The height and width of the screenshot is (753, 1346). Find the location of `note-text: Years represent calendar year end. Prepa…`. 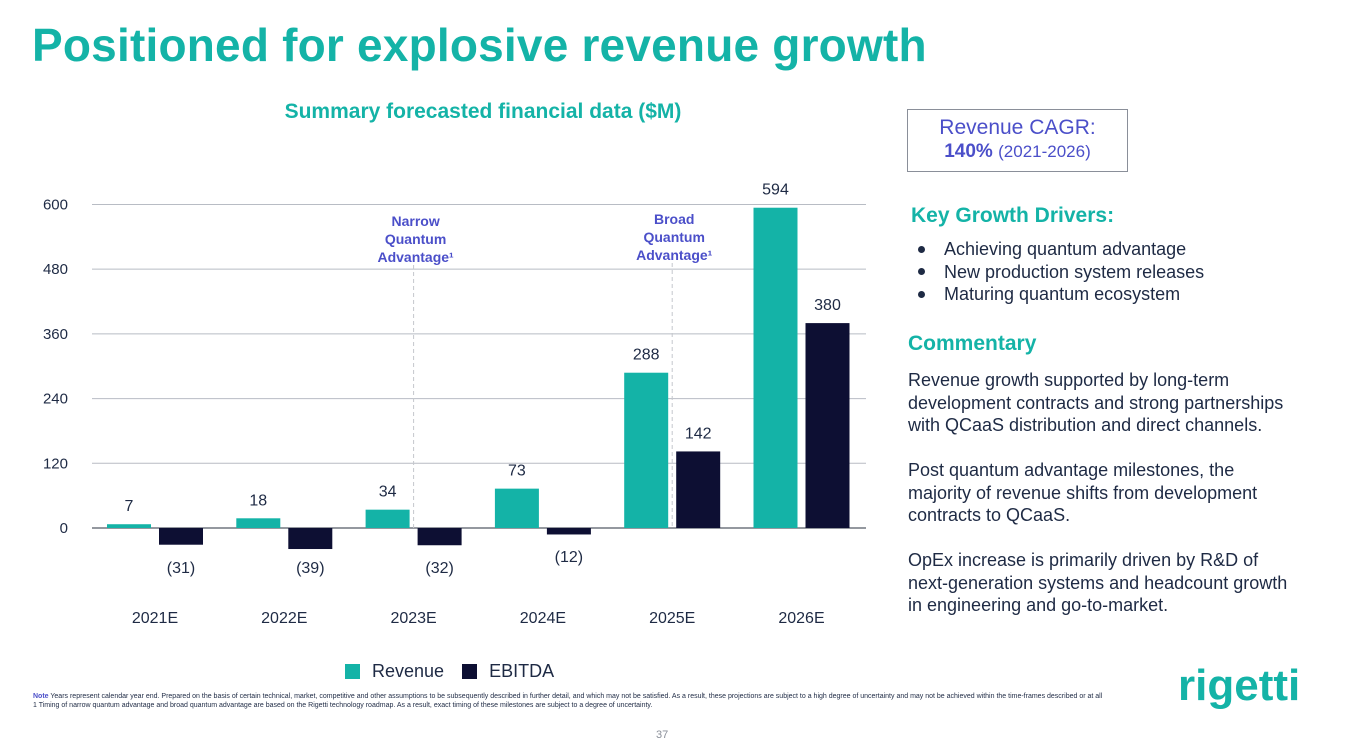

note-text: Years represent calendar year end. Prepa… is located at coordinates (575, 696).